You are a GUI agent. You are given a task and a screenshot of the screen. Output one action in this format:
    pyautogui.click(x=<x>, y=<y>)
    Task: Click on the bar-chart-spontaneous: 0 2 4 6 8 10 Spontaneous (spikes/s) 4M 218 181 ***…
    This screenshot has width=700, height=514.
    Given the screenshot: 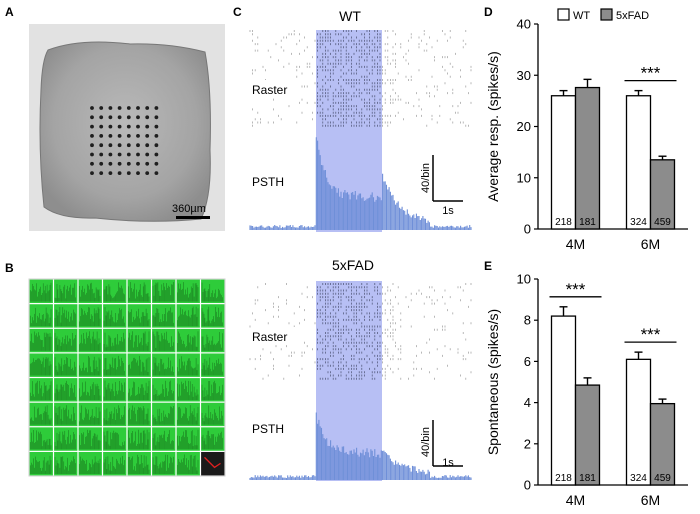 What is the action you would take?
    pyautogui.click(x=586, y=390)
    